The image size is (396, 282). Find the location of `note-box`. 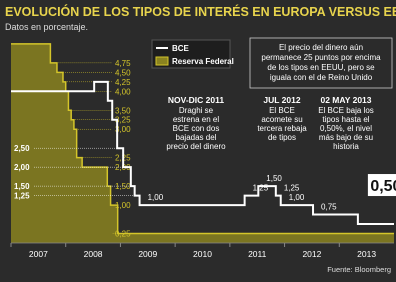

note-box is located at coordinates (321, 63).